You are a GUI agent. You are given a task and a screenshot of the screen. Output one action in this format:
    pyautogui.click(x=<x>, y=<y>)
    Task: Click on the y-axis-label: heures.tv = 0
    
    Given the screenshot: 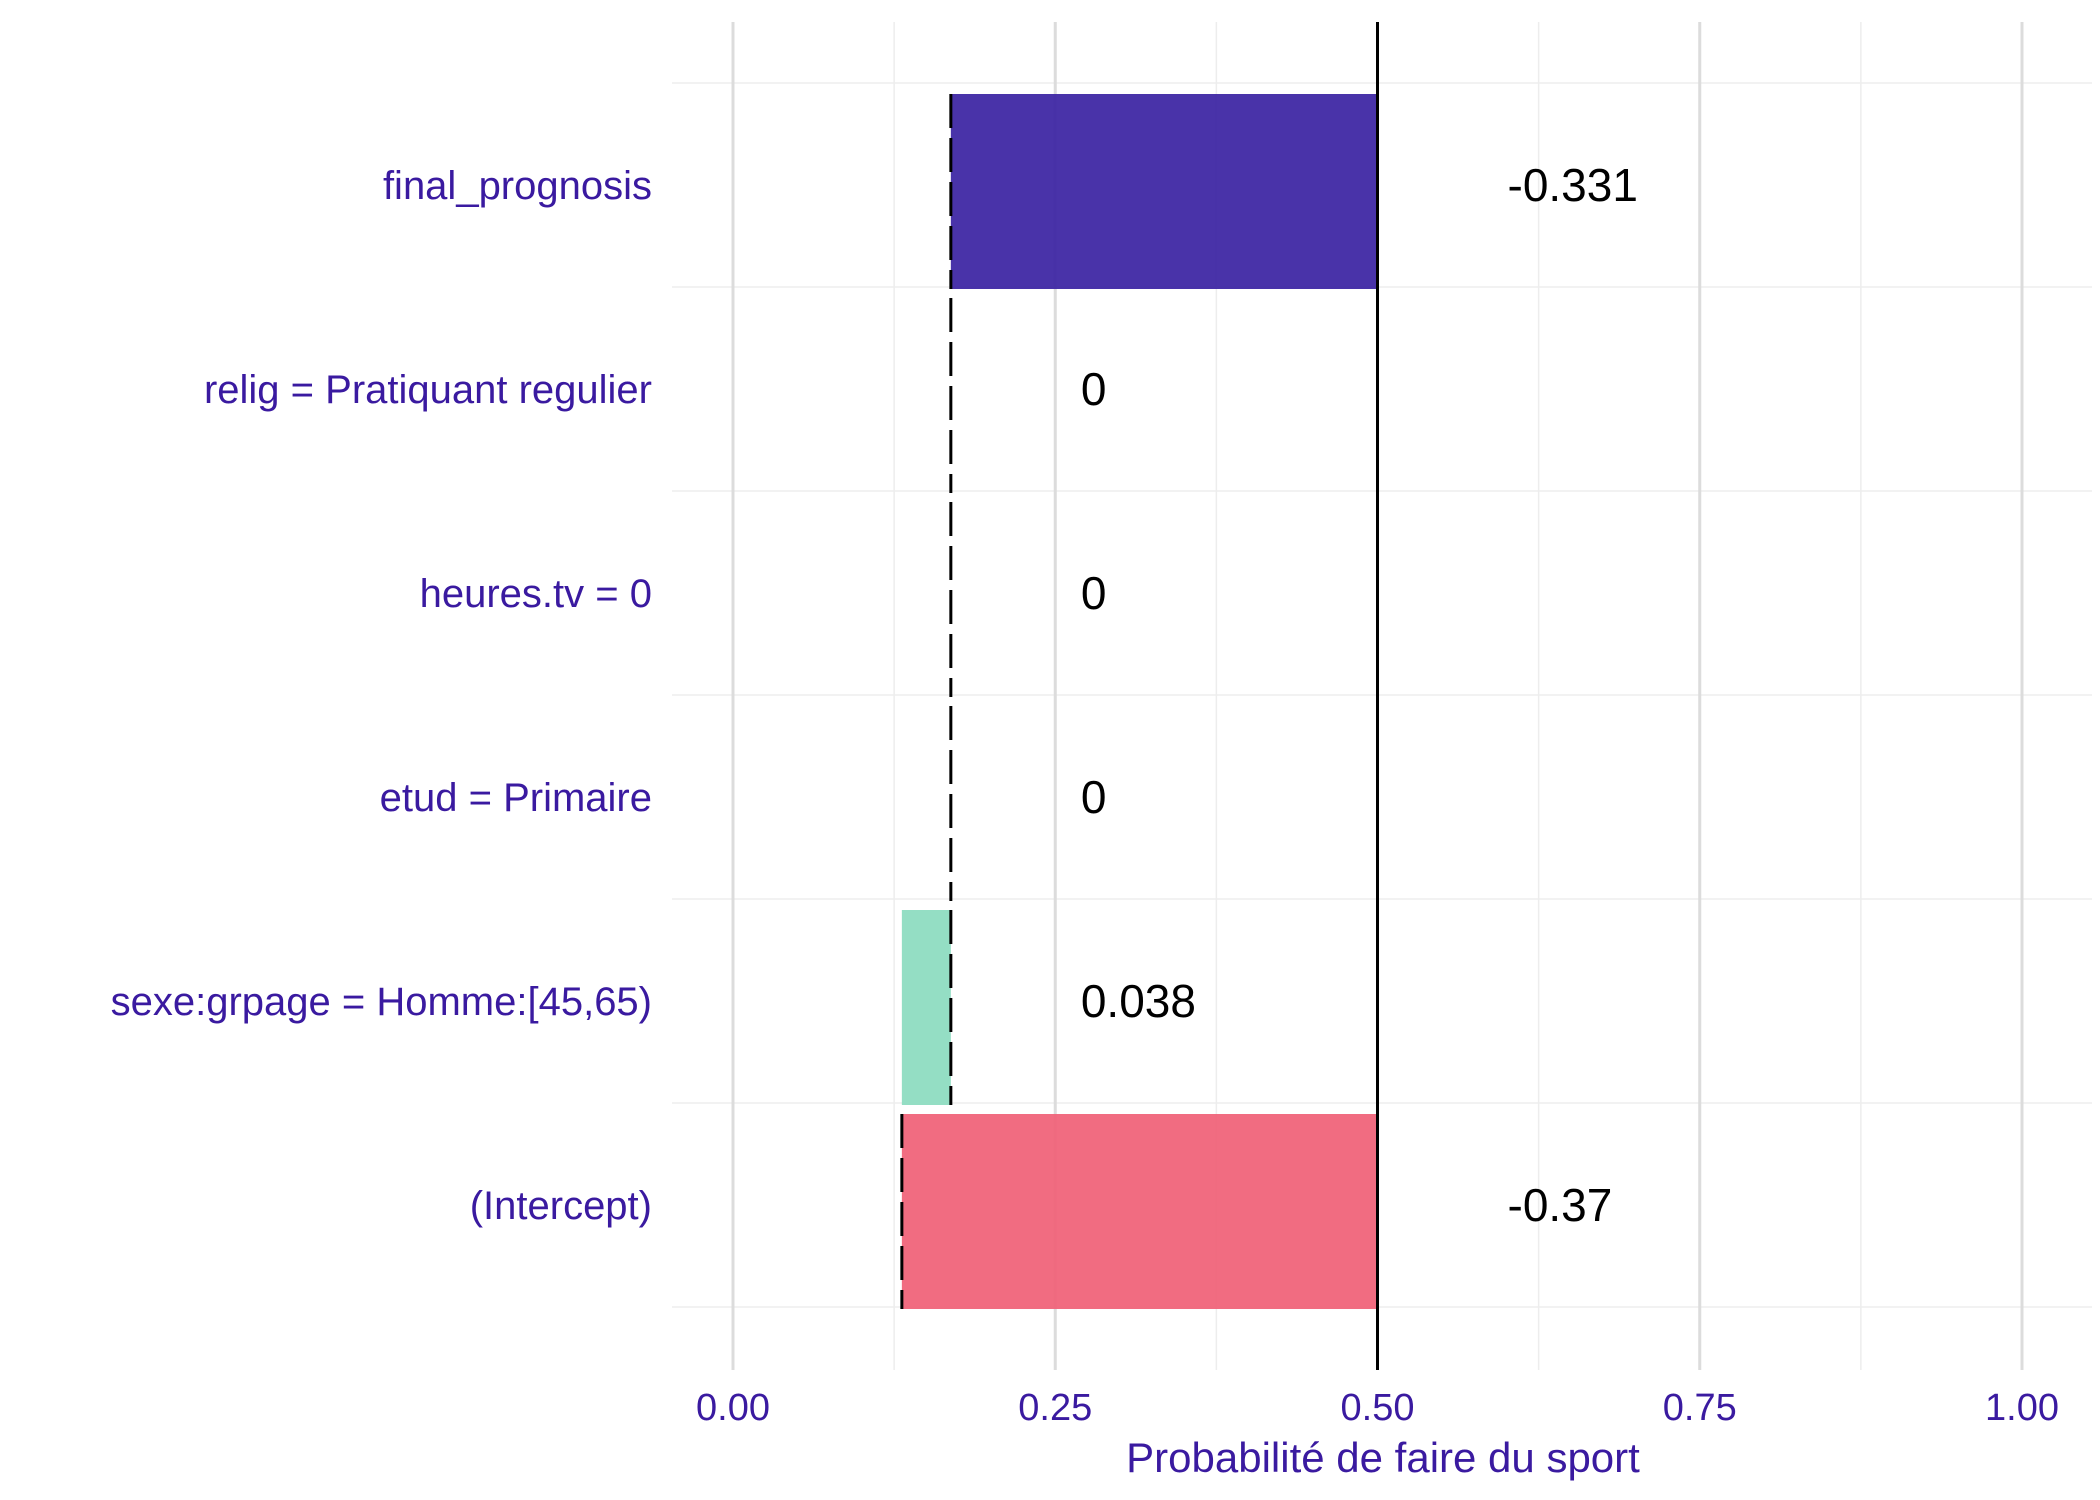 What is the action you would take?
    pyautogui.click(x=536, y=594)
    